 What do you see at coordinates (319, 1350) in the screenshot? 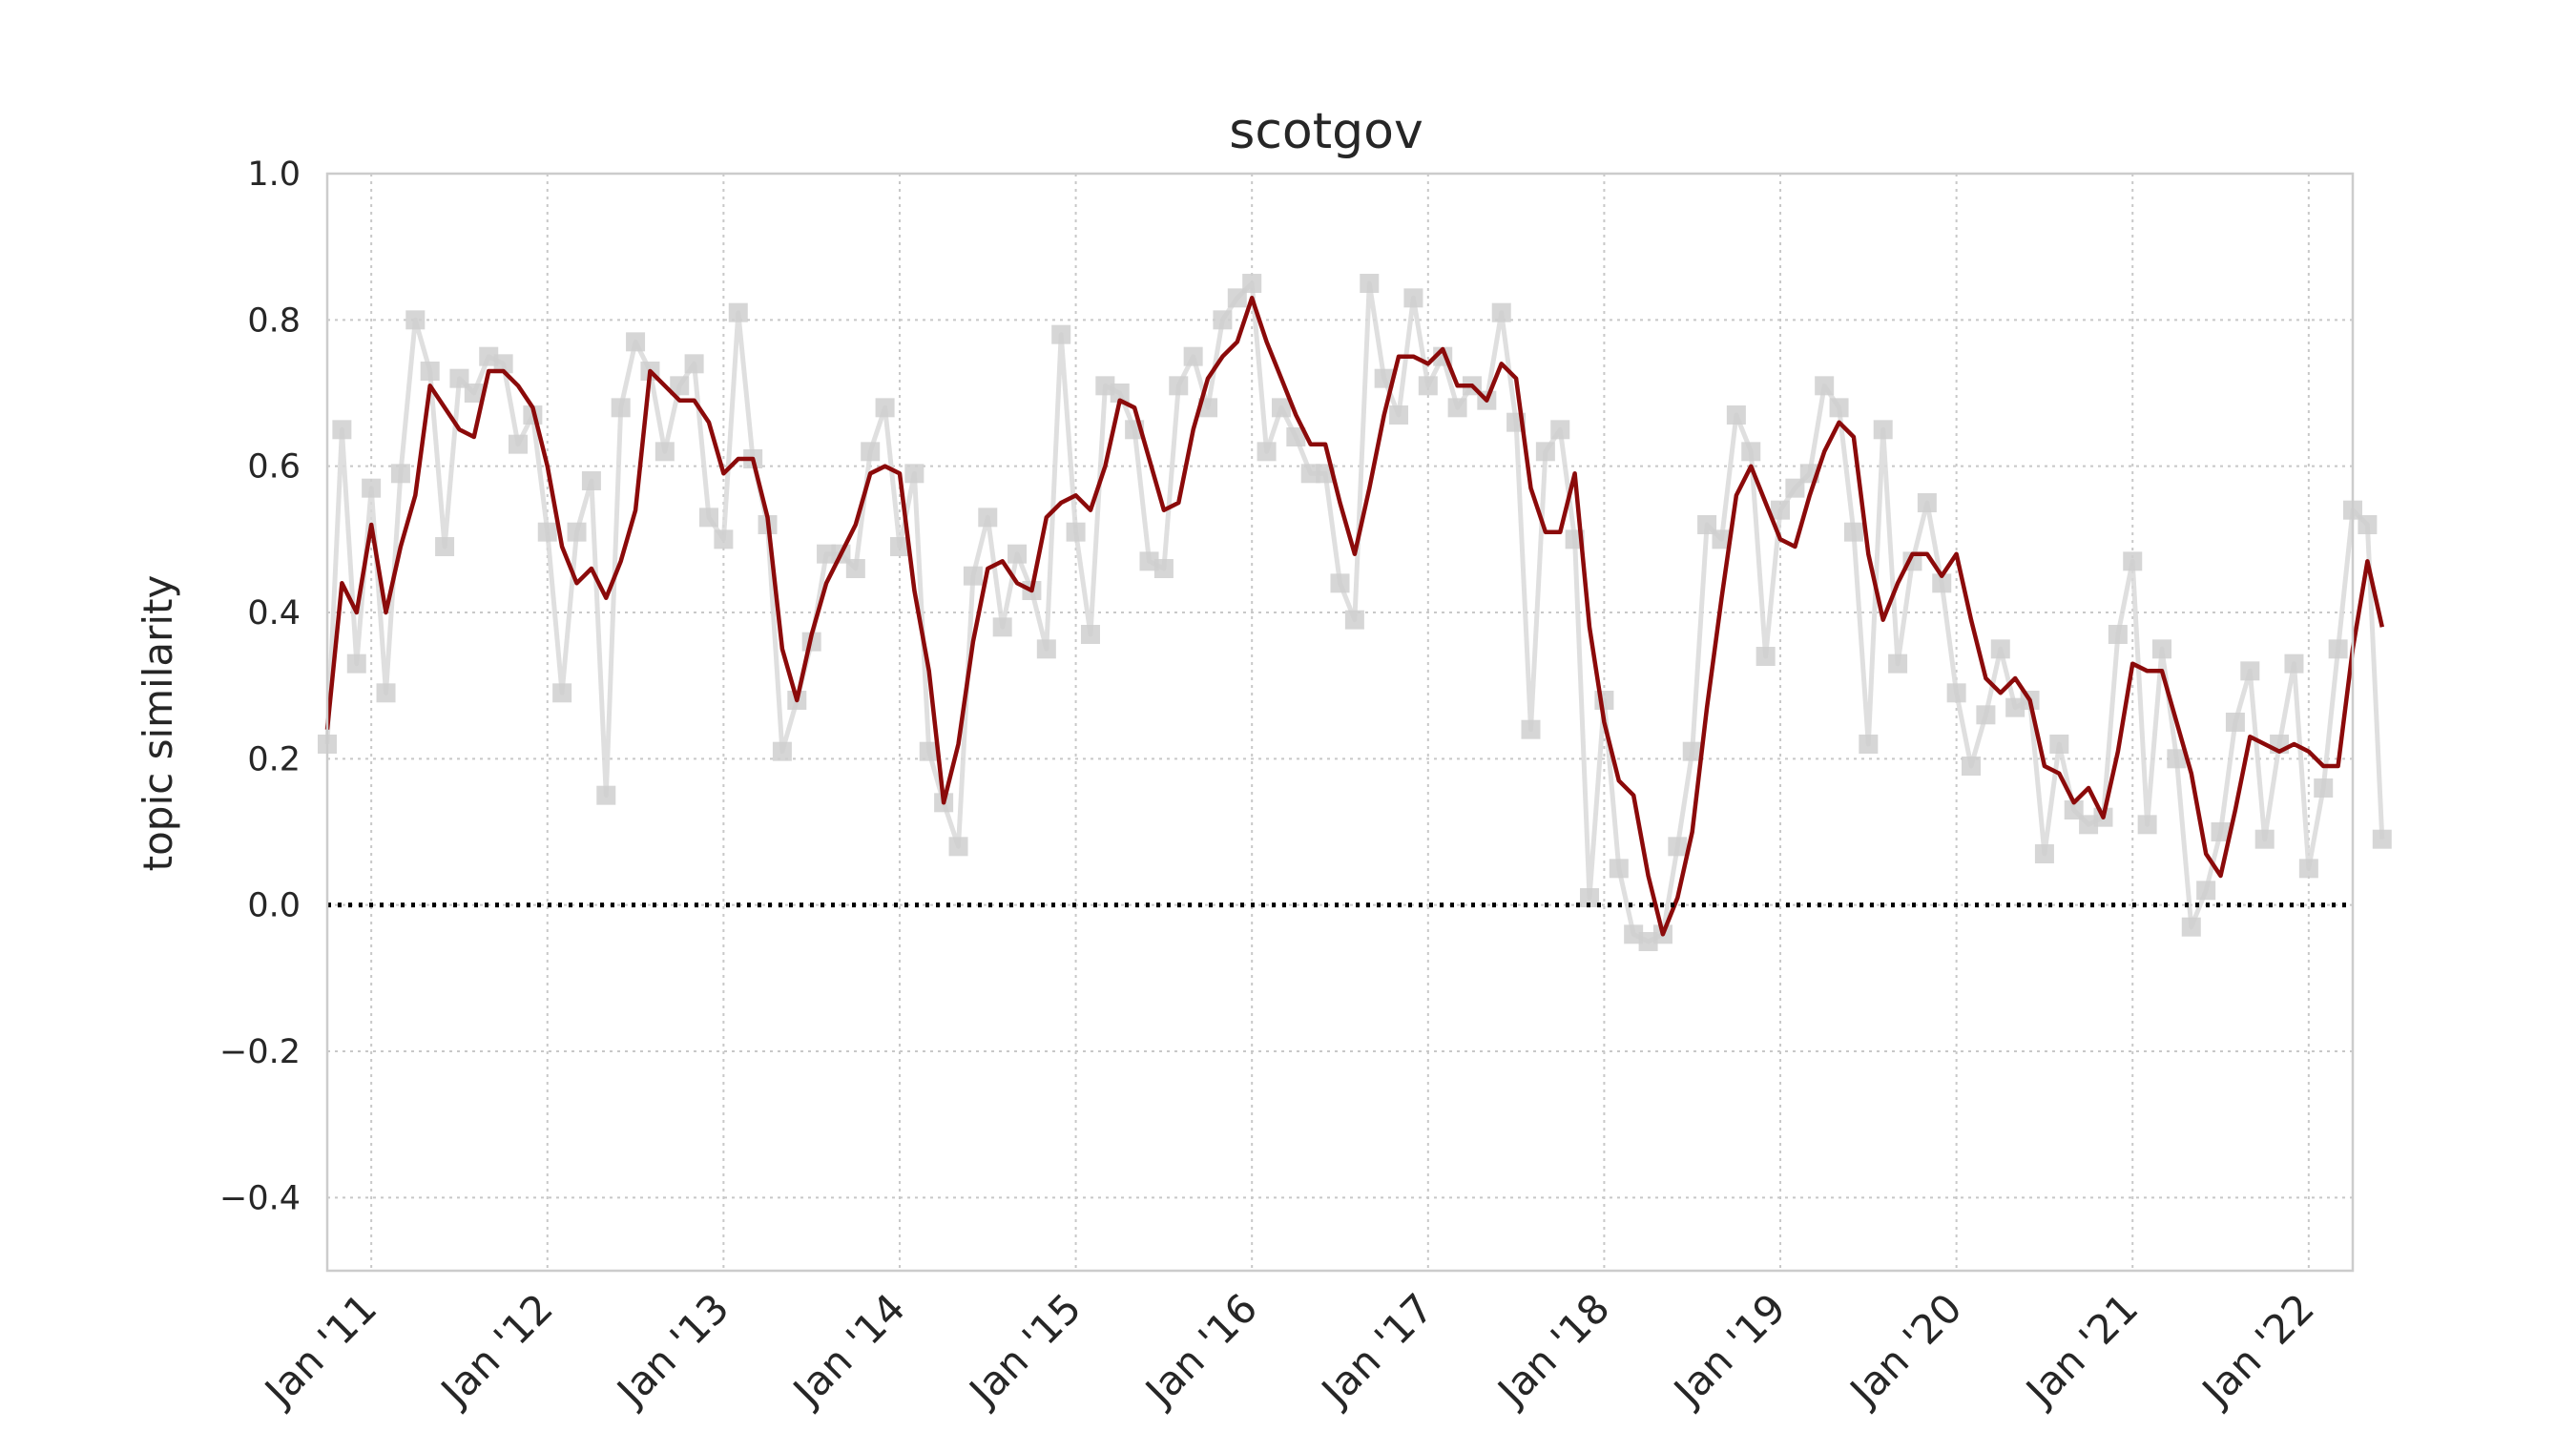
I see `x-tick-label: Jan '11` at bounding box center [319, 1350].